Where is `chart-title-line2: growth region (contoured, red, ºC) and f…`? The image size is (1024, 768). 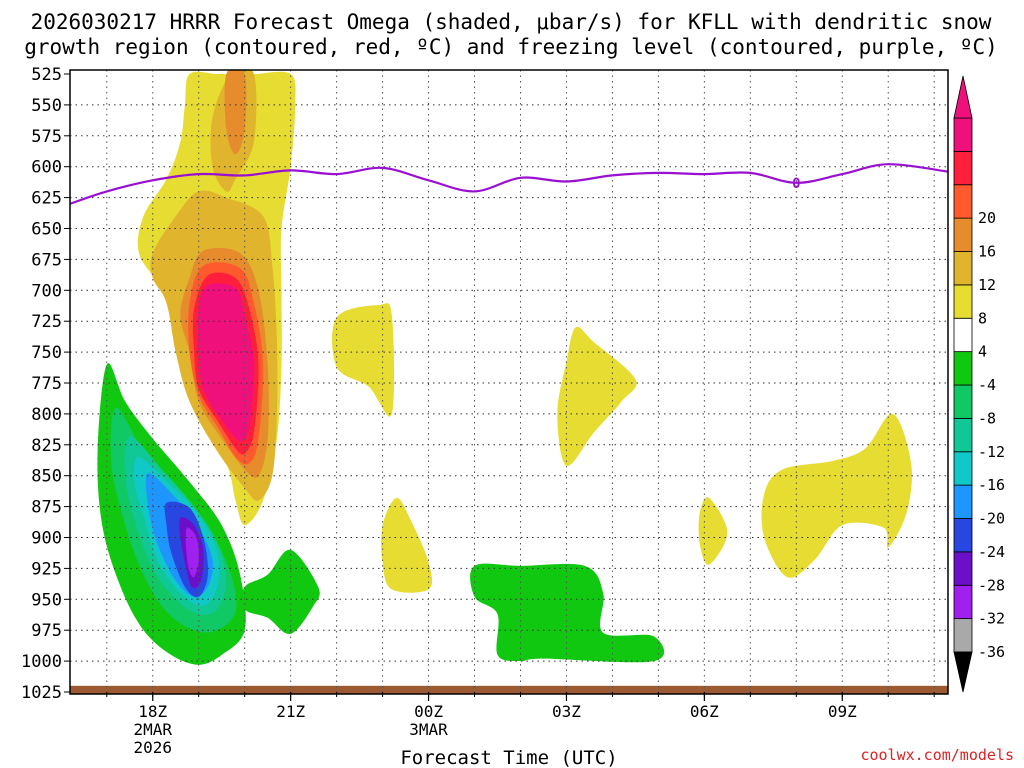
chart-title-line2: growth region (contoured, red, ºC) and f… is located at coordinates (511, 47).